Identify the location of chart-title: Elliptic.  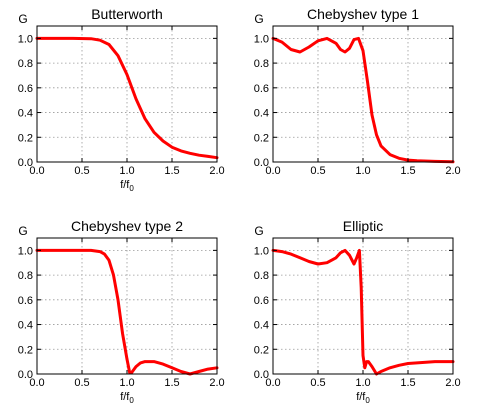
(363, 226).